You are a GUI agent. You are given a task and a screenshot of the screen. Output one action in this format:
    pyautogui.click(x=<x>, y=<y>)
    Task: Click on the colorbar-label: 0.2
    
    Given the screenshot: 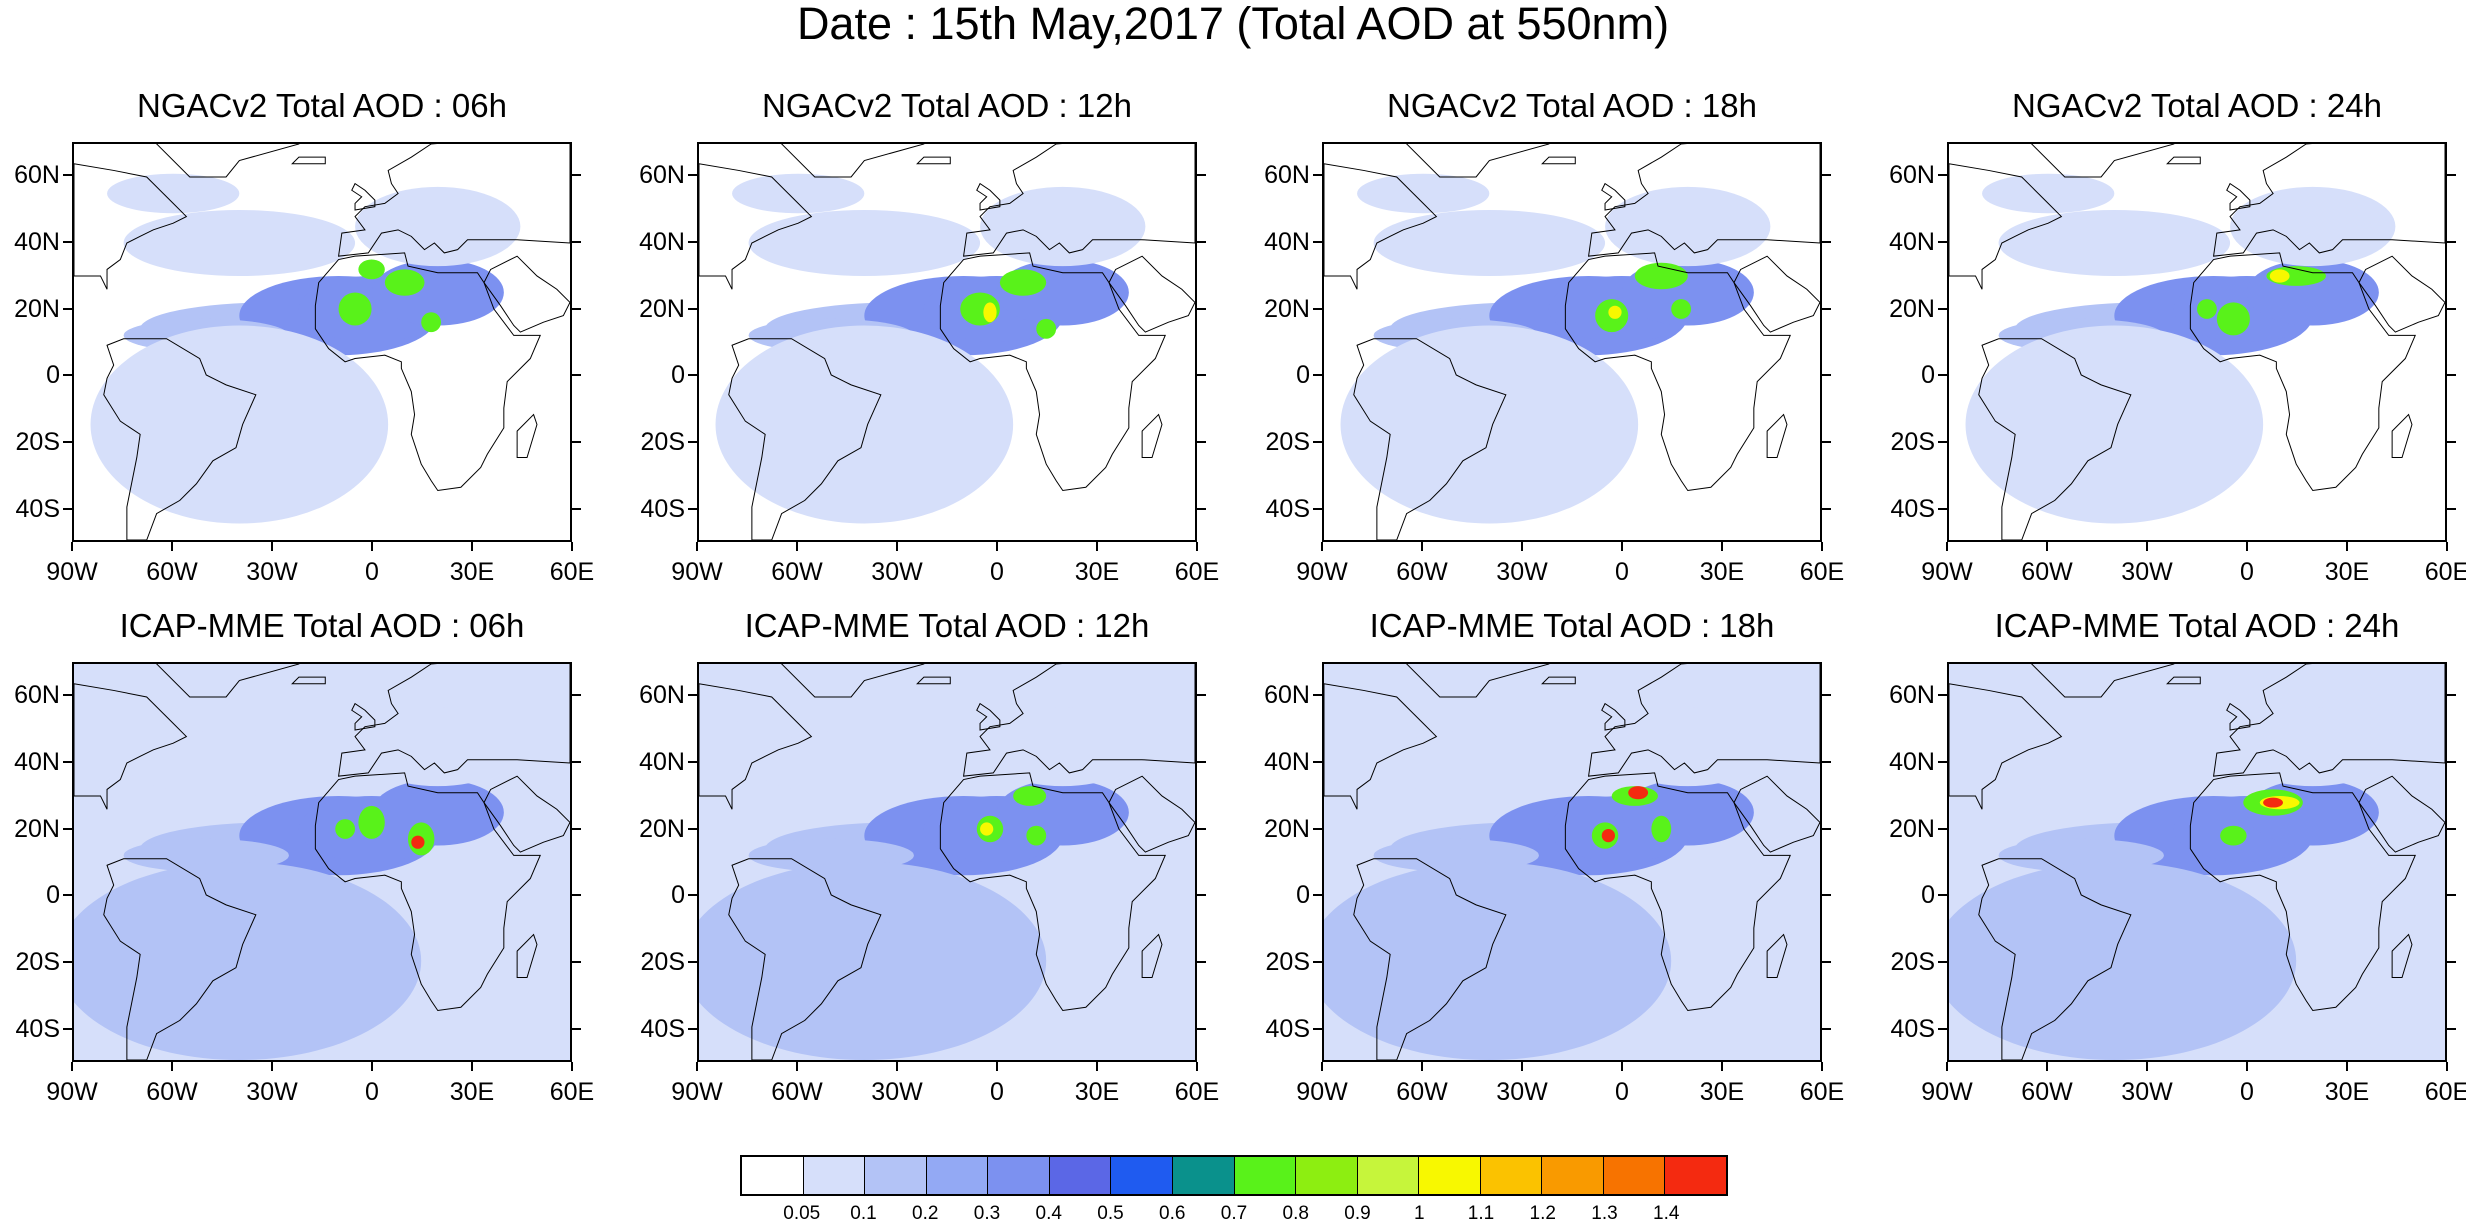 What is the action you would take?
    pyautogui.click(x=925, y=1213)
    